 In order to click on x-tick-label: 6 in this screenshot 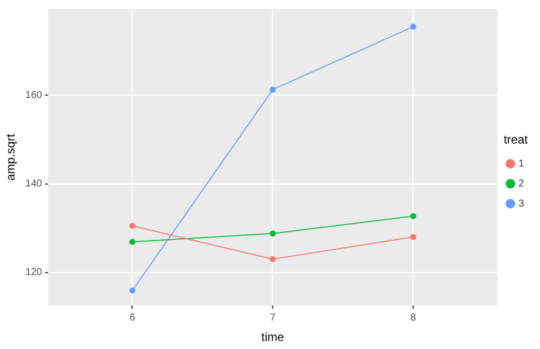, I will do `click(133, 318)`.